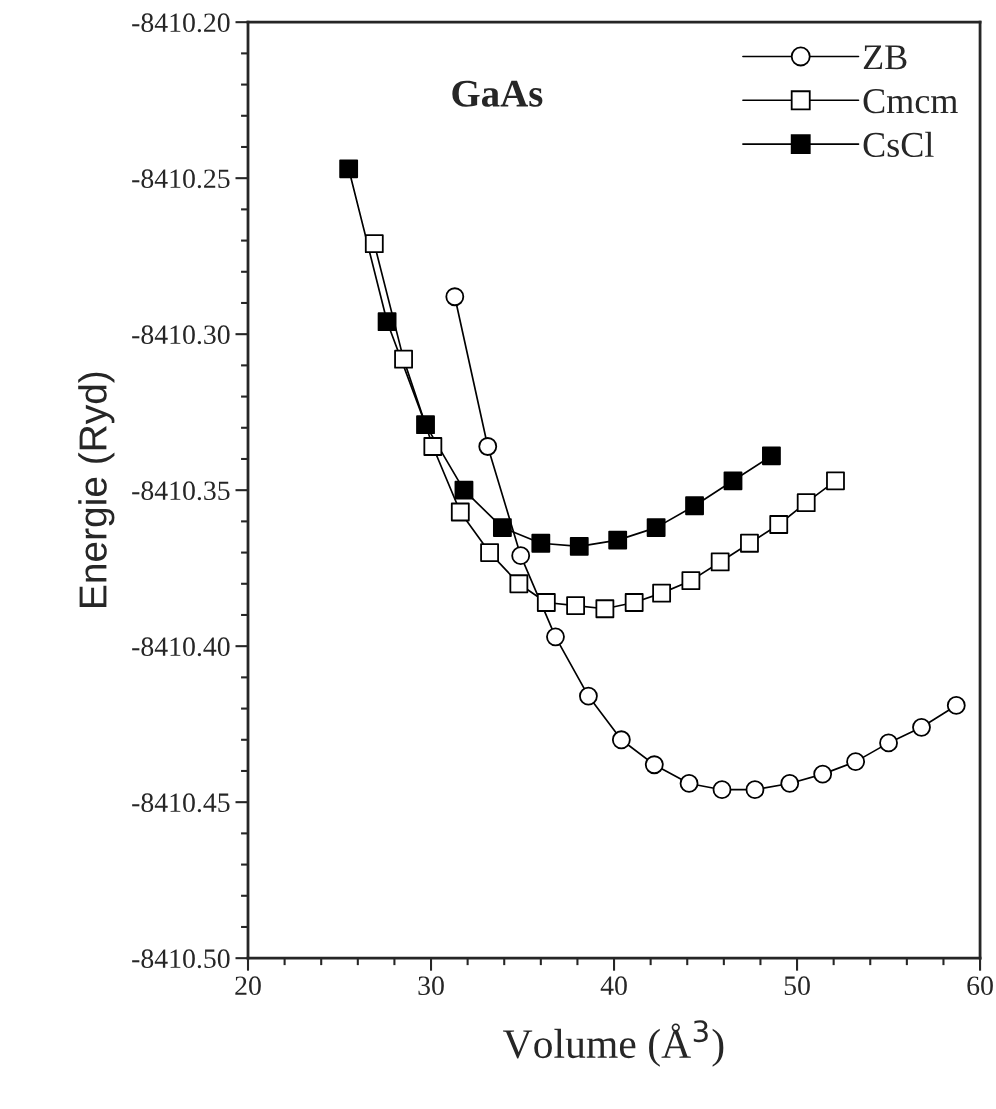 The height and width of the screenshot is (1109, 996). What do you see at coordinates (181, 959) in the screenshot?
I see `y-tick-label: -8410.50` at bounding box center [181, 959].